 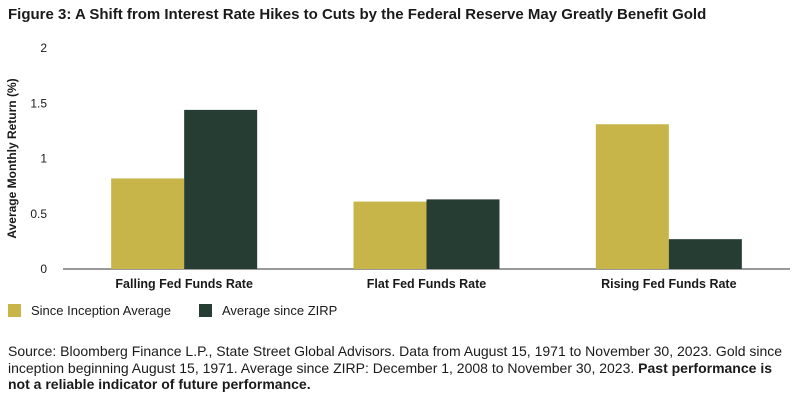 I want to click on legend-label-since-zirp: Average since ZIRP, so click(x=279, y=310).